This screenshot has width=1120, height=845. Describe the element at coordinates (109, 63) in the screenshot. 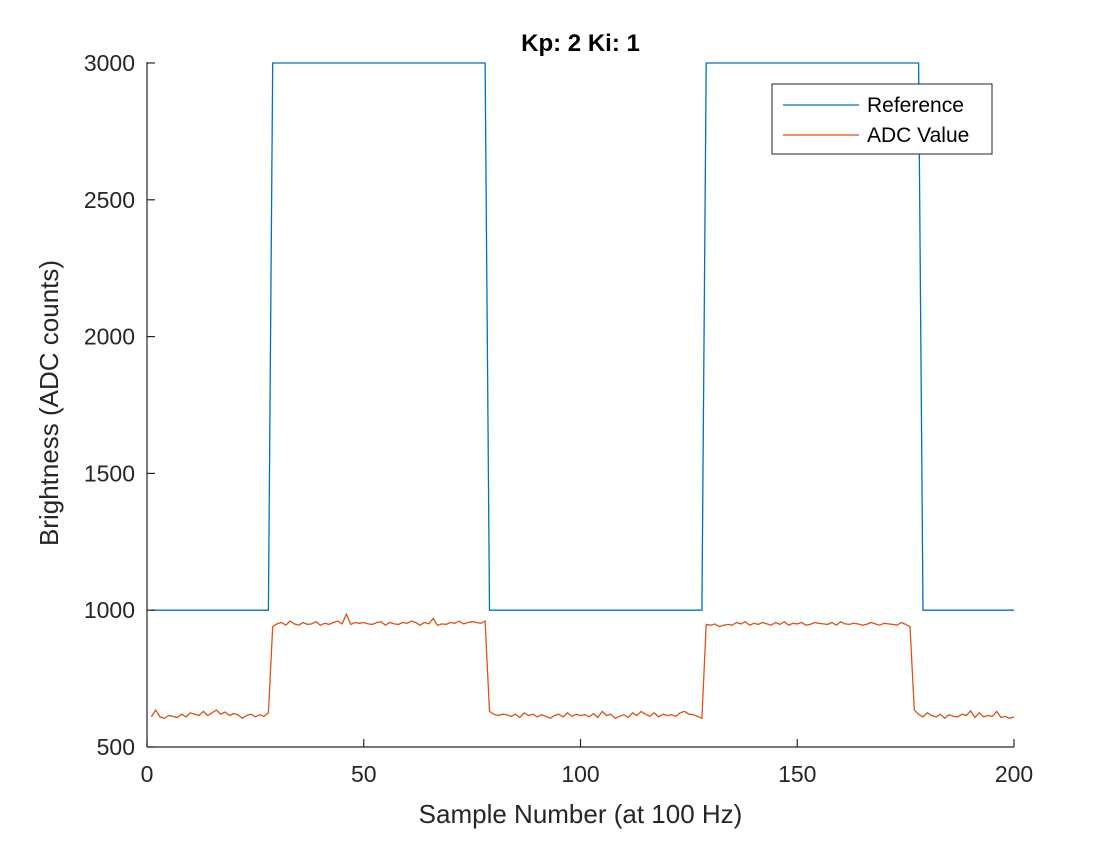

I see `y-tick-label: 3000` at that location.